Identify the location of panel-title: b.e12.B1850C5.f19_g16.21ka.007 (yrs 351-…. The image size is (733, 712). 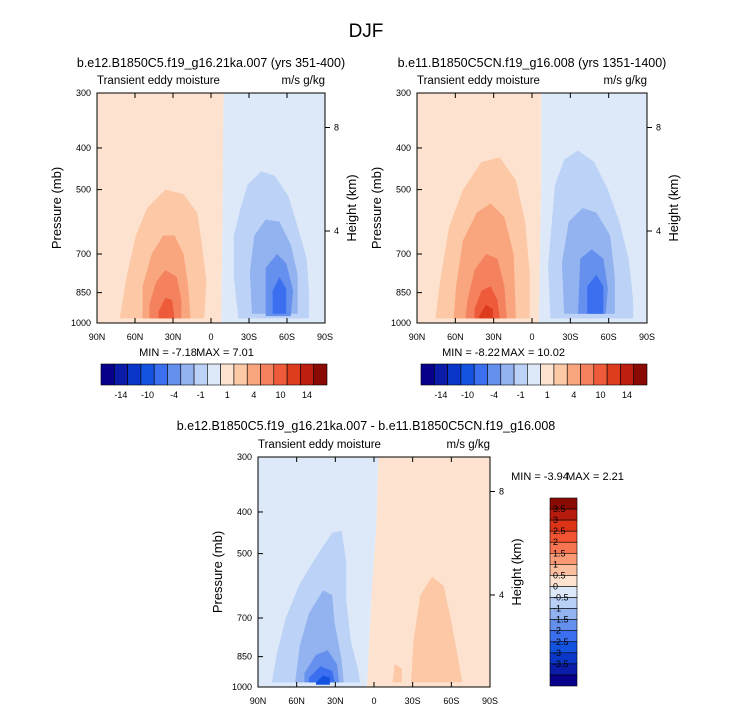
(211, 63).